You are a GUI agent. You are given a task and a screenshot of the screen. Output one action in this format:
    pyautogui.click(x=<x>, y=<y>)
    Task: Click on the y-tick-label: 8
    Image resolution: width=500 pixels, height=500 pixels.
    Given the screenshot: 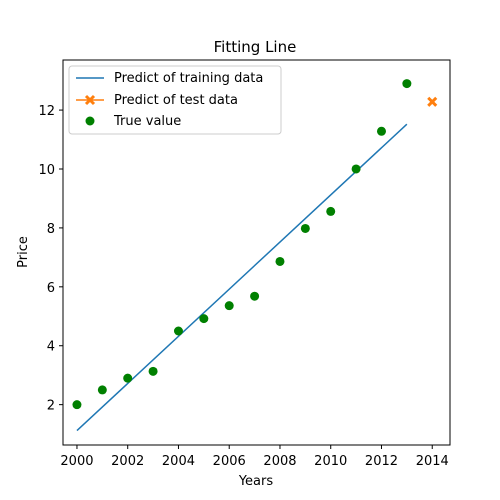 What is the action you would take?
    pyautogui.click(x=51, y=229)
    